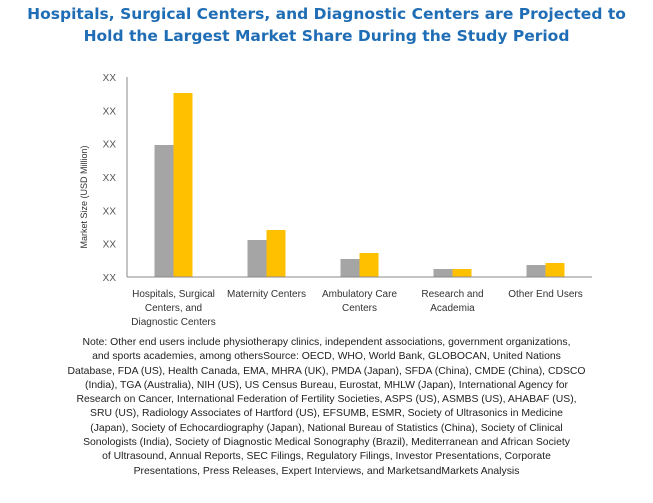 This screenshot has height=503, width=653. I want to click on x-category-label-line: Academia, so click(452, 308).